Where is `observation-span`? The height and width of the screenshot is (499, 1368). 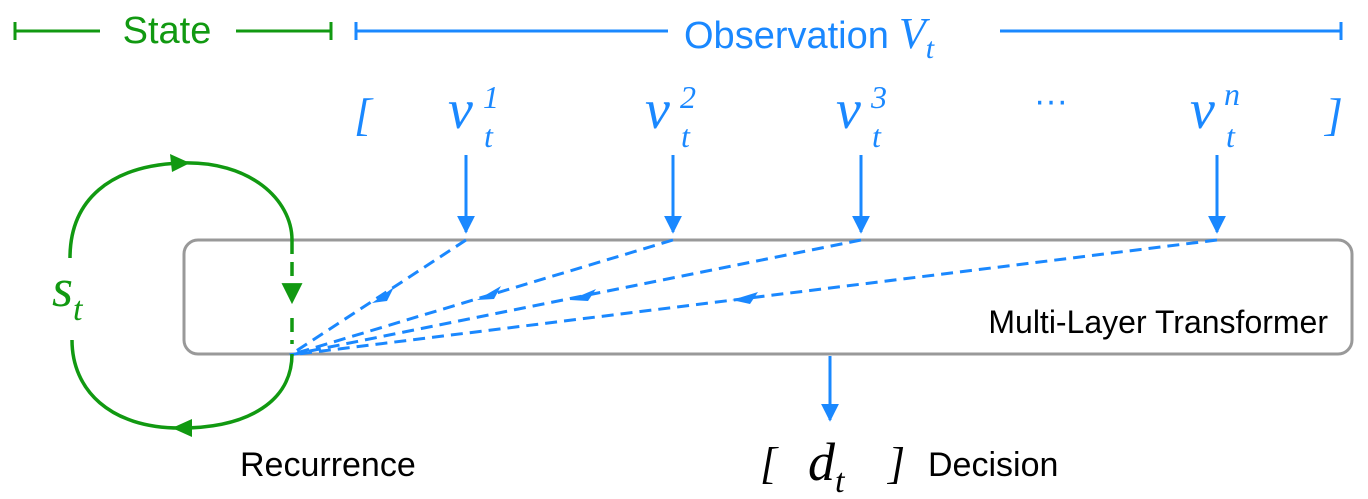 observation-span is located at coordinates (848, 31).